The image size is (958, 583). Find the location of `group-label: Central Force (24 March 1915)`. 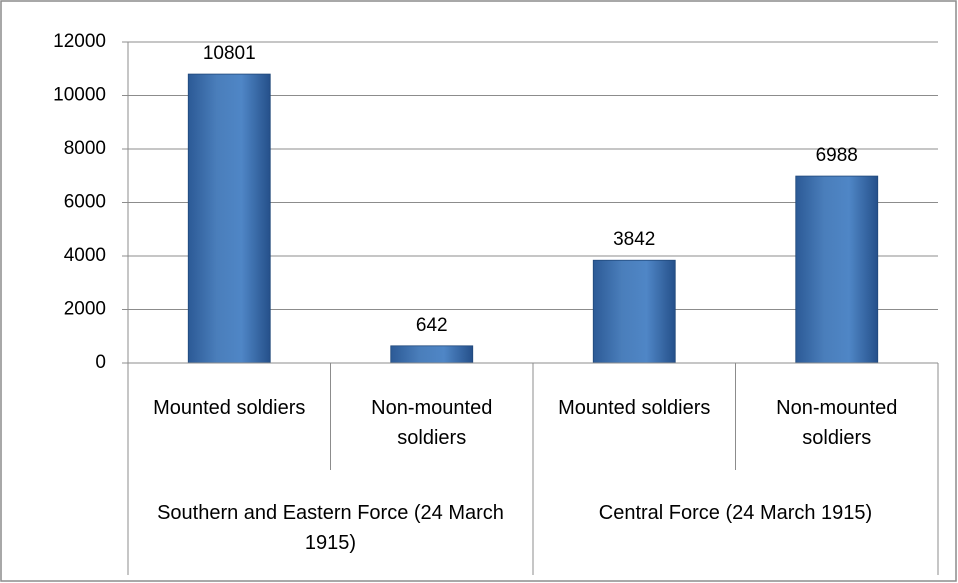

group-label: Central Force (24 March 1915) is located at coordinates (735, 513).